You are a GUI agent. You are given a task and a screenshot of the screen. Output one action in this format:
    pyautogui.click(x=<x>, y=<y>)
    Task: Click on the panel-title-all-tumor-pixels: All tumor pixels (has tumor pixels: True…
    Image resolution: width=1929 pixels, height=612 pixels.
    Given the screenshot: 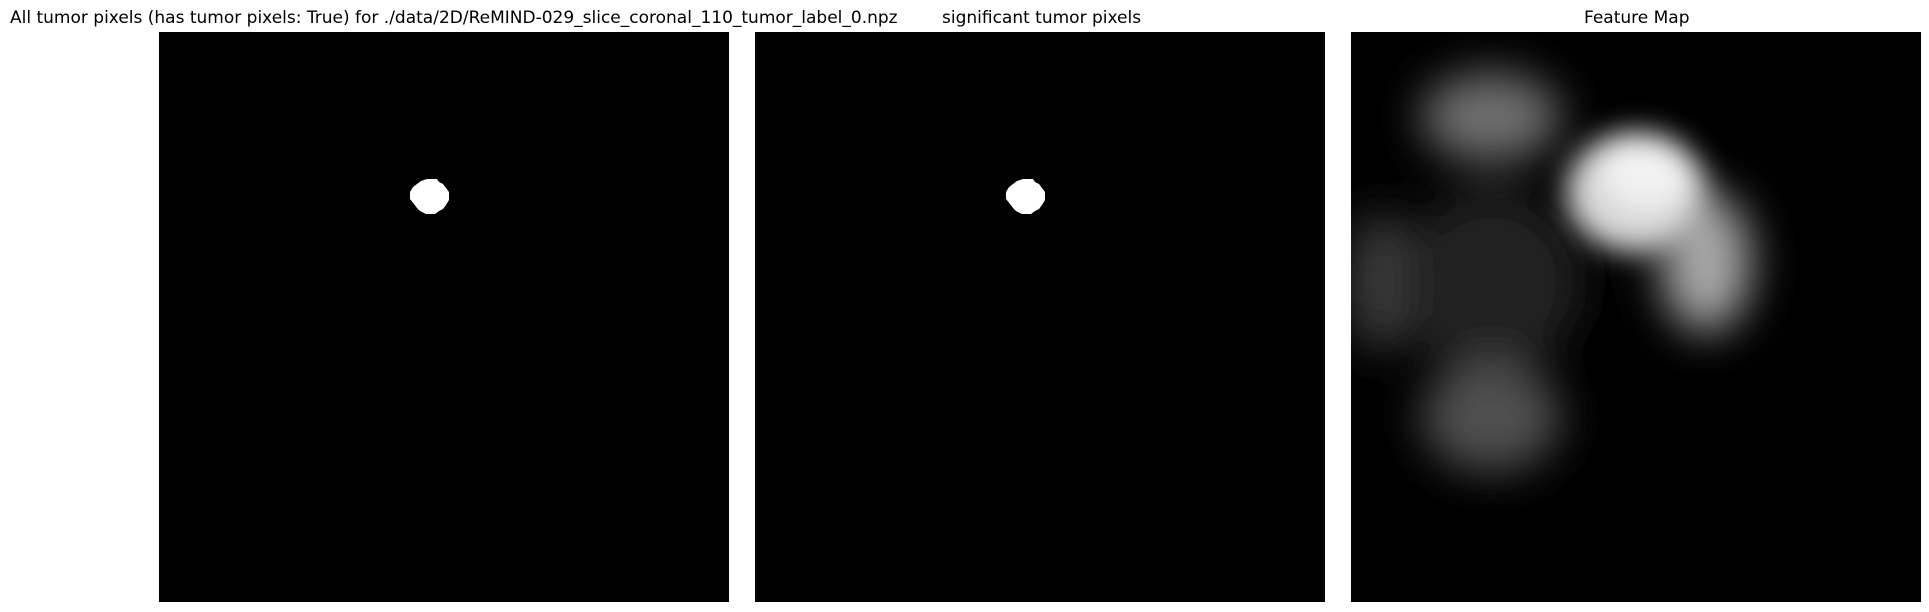 What is the action you would take?
    pyautogui.click(x=454, y=18)
    